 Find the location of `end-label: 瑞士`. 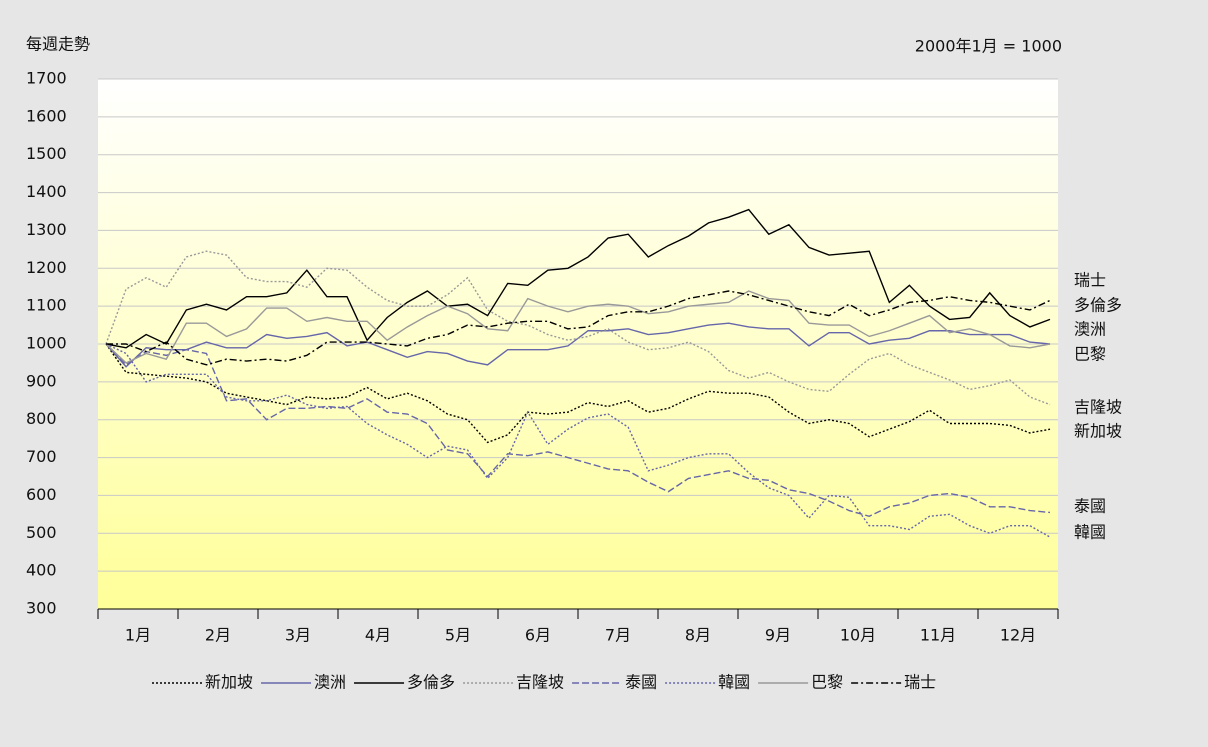

end-label: 瑞士 is located at coordinates (1090, 280).